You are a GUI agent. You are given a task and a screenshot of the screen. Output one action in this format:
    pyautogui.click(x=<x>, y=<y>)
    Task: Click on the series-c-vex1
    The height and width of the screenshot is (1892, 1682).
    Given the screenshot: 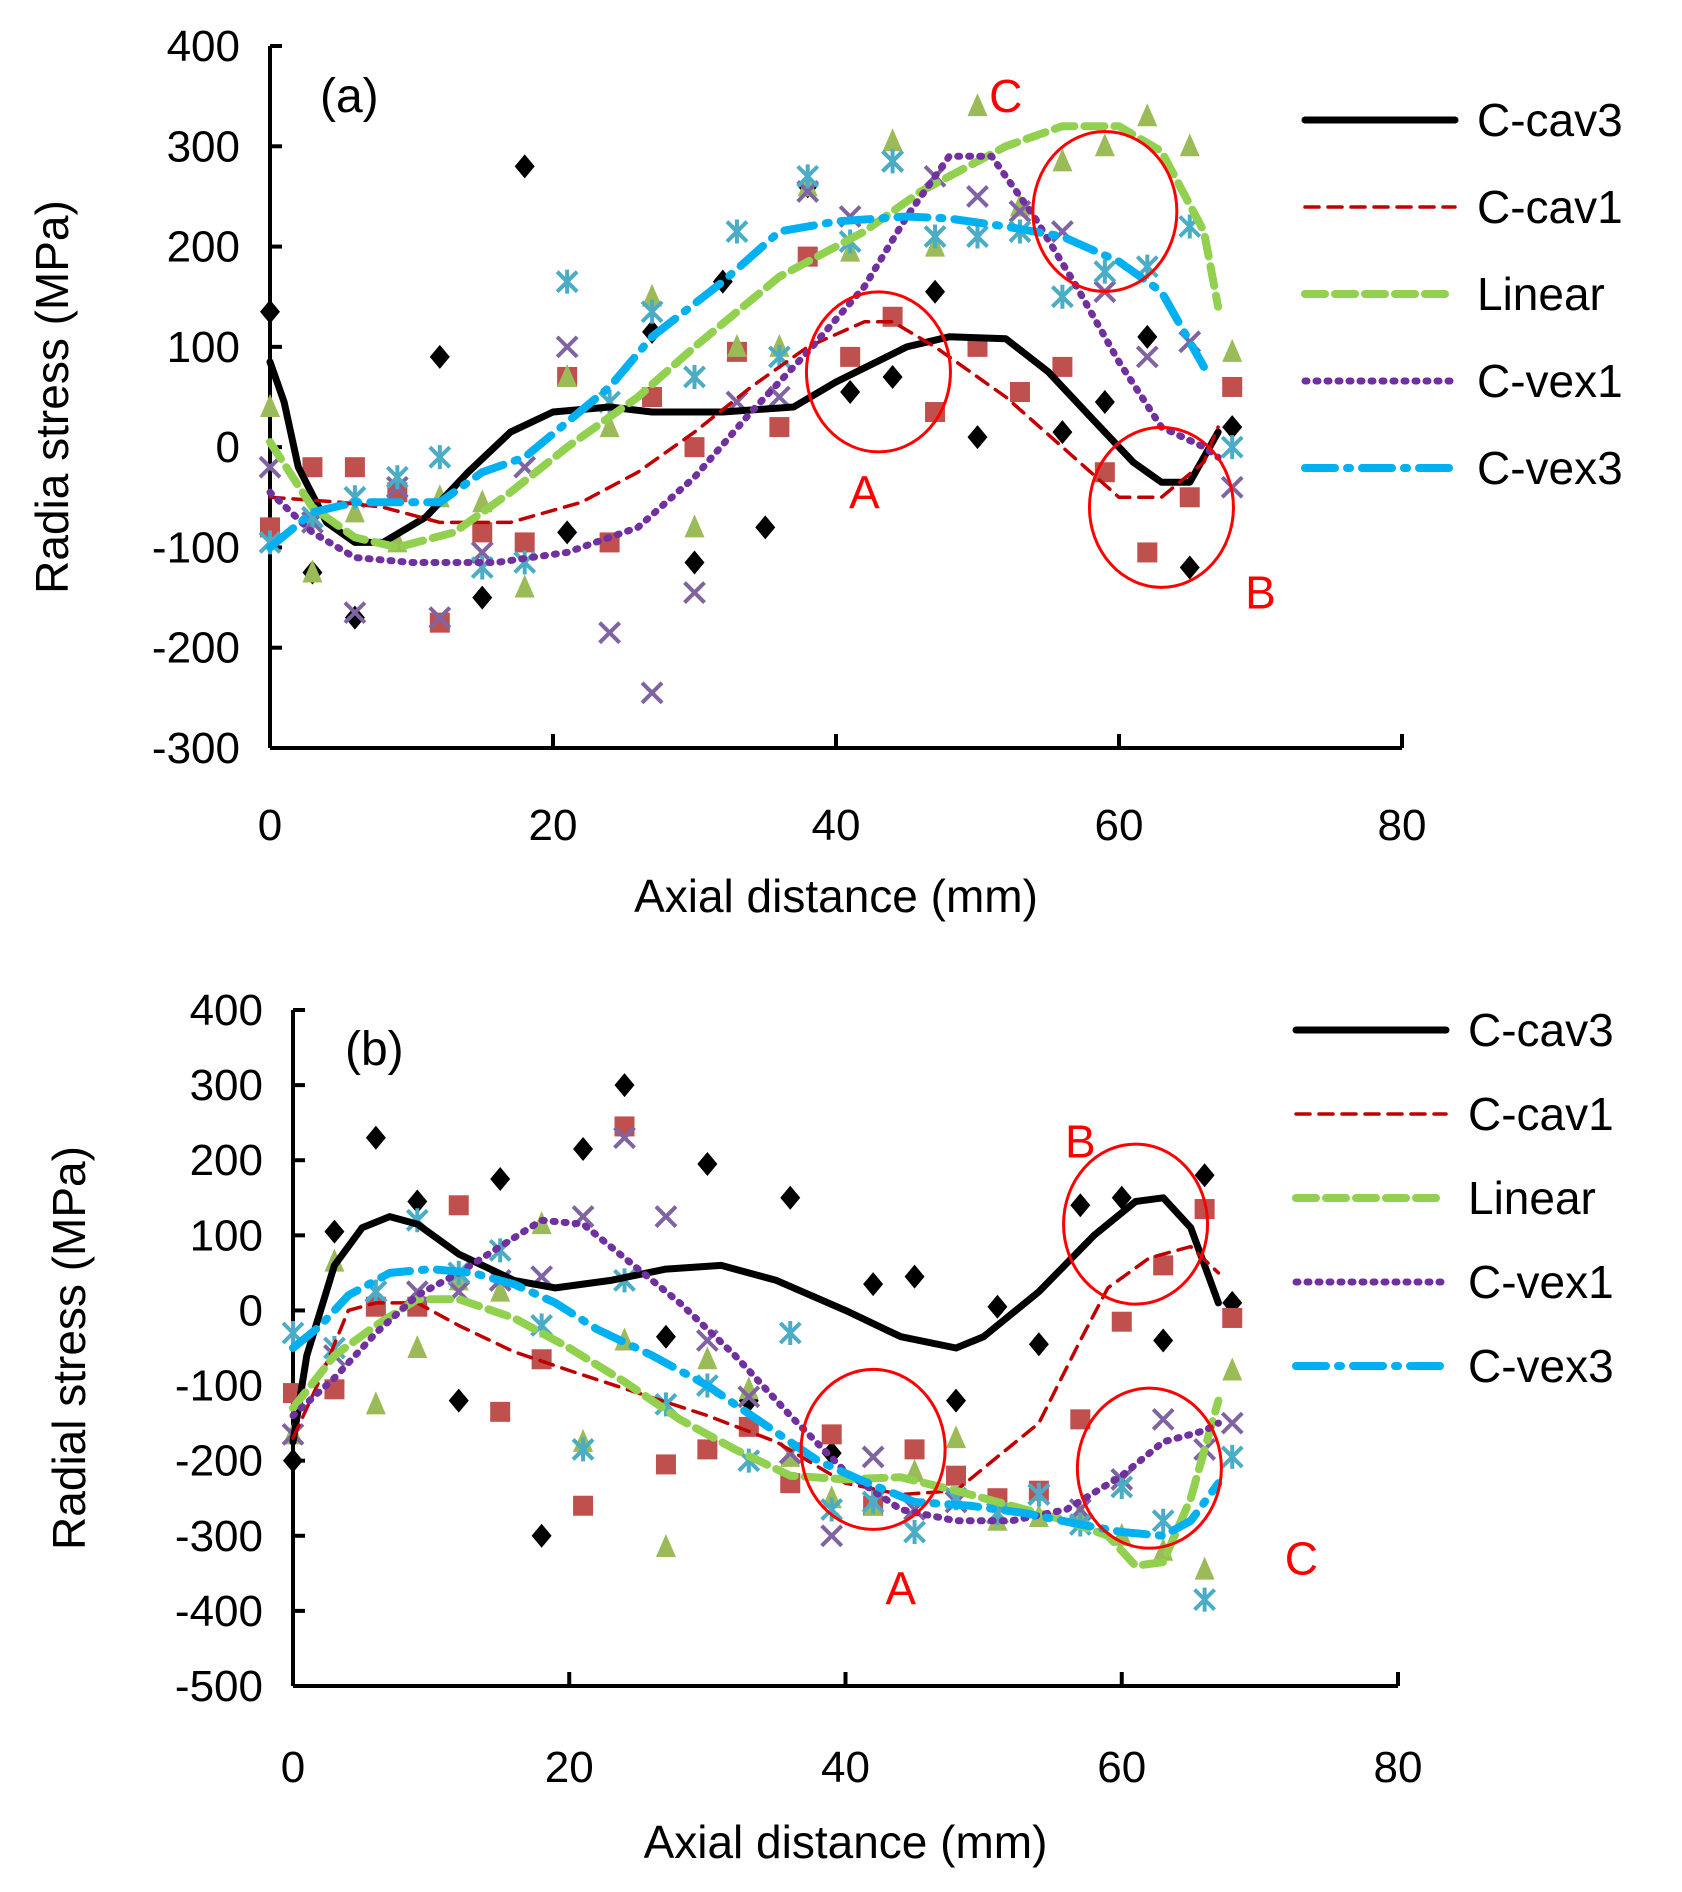 What is the action you would take?
    pyautogui.click(x=762, y=1337)
    